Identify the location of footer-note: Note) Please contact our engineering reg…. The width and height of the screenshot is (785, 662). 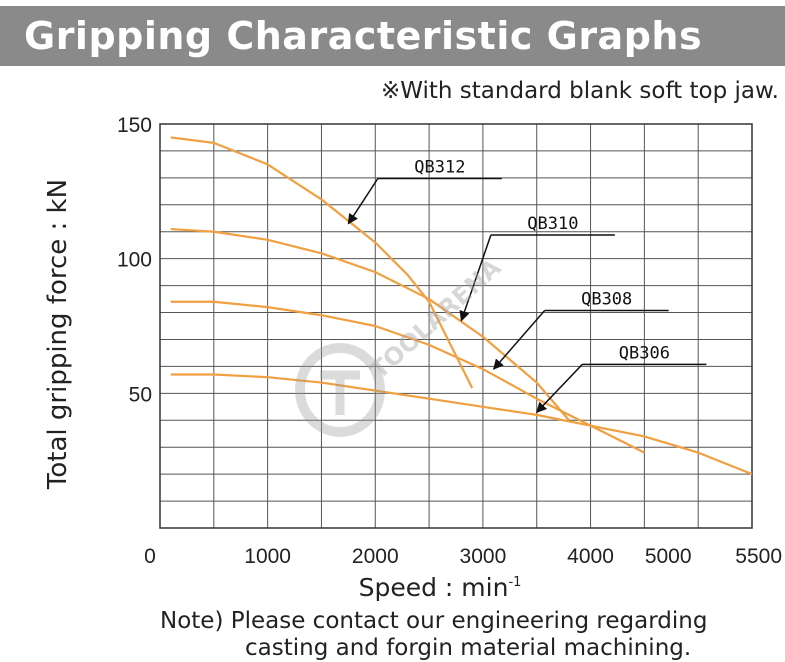
(392, 635).